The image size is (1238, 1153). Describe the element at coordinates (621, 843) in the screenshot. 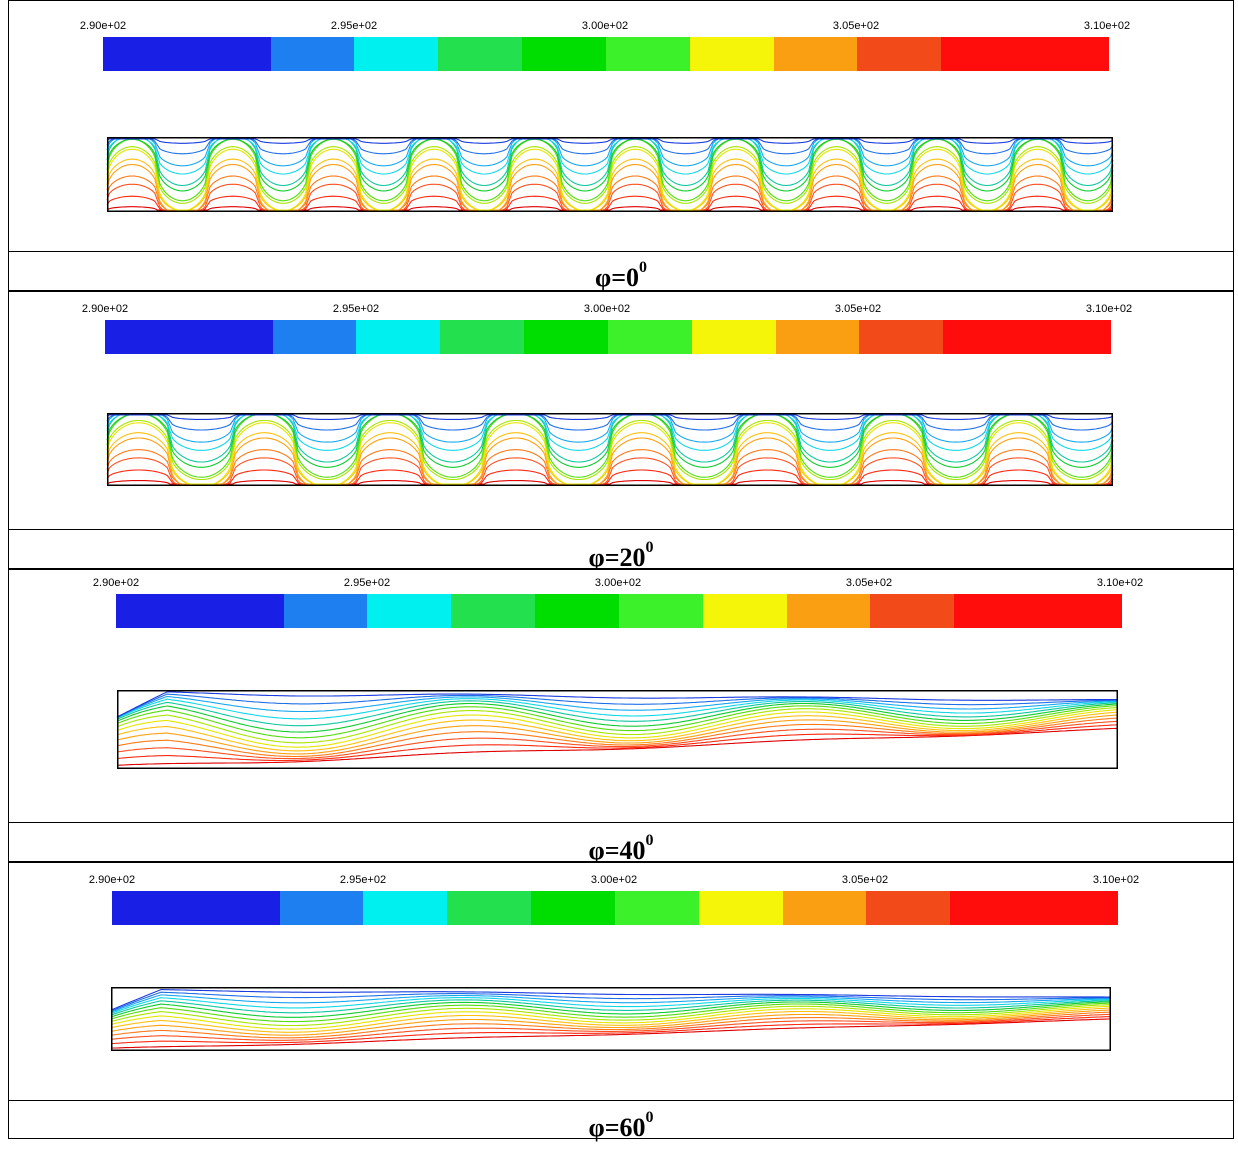

I see `panel-caption-3: φ=400` at that location.